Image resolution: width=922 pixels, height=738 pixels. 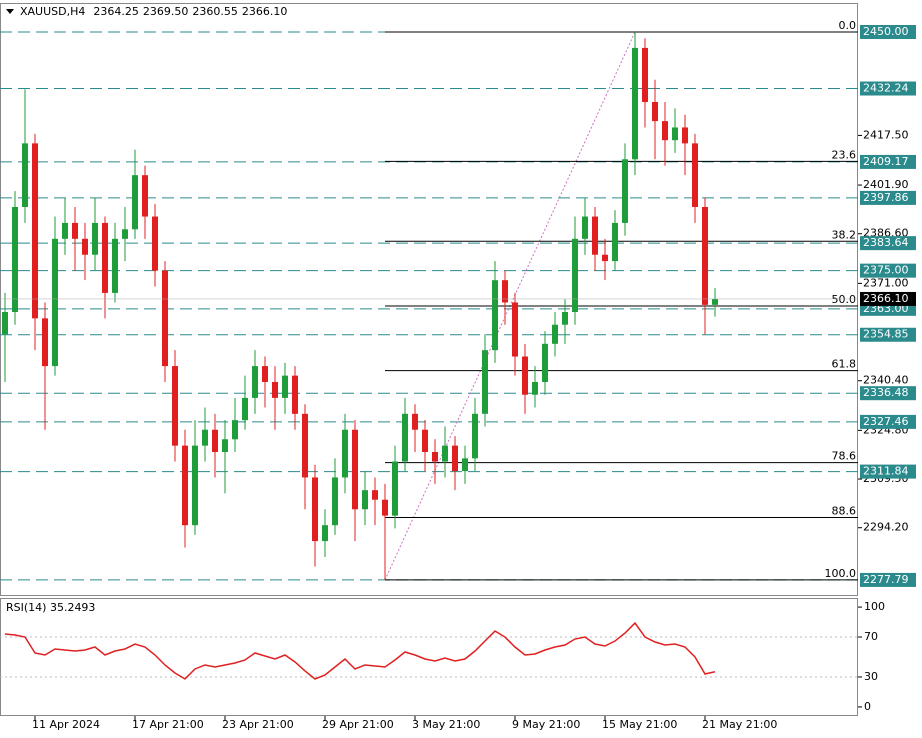 I want to click on fib-label: 88.6, so click(x=844, y=510).